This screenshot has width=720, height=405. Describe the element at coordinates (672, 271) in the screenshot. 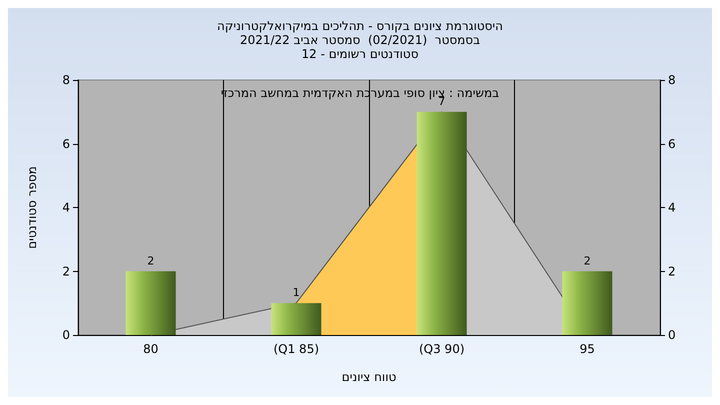

I see `y2-tick-label: 2` at that location.